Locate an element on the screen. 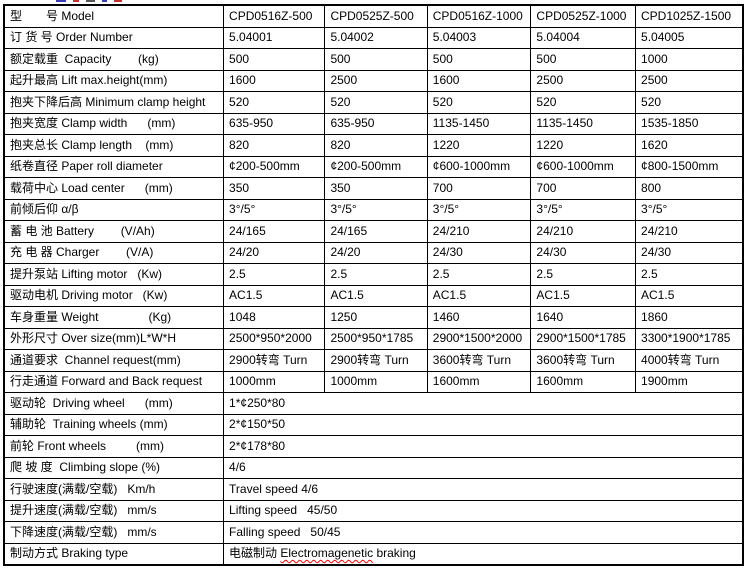 Image resolution: width=744 pixels, height=575 pixels. cell: CPD0525Z-500 is located at coordinates (376, 16).